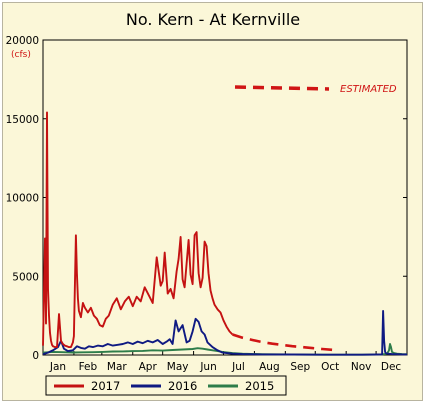  Describe the element at coordinates (368, 89) in the screenshot. I see `estimated-label: ESTIMATED` at that location.